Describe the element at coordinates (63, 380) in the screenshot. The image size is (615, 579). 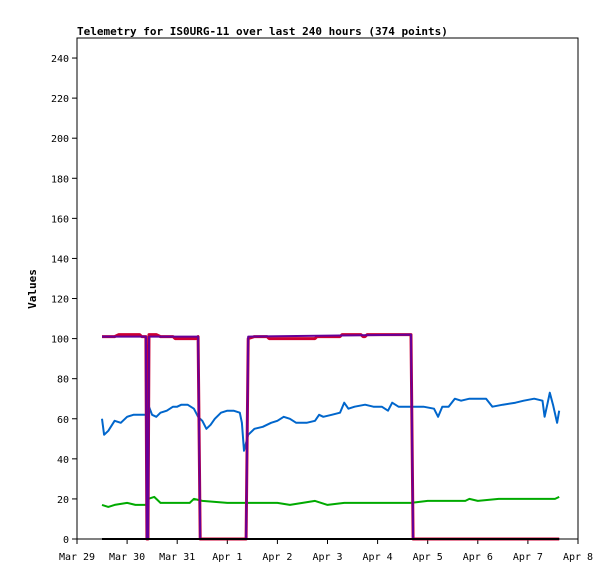
I see `y-tick-label: 80` at that location.